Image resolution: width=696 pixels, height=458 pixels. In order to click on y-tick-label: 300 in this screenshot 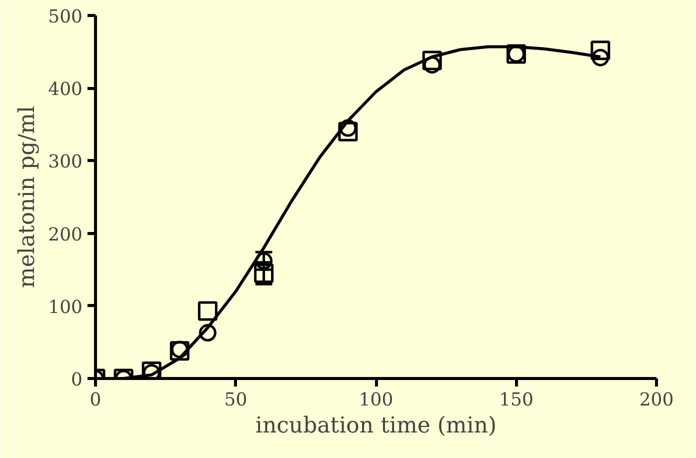, I will do `click(65, 162)`.